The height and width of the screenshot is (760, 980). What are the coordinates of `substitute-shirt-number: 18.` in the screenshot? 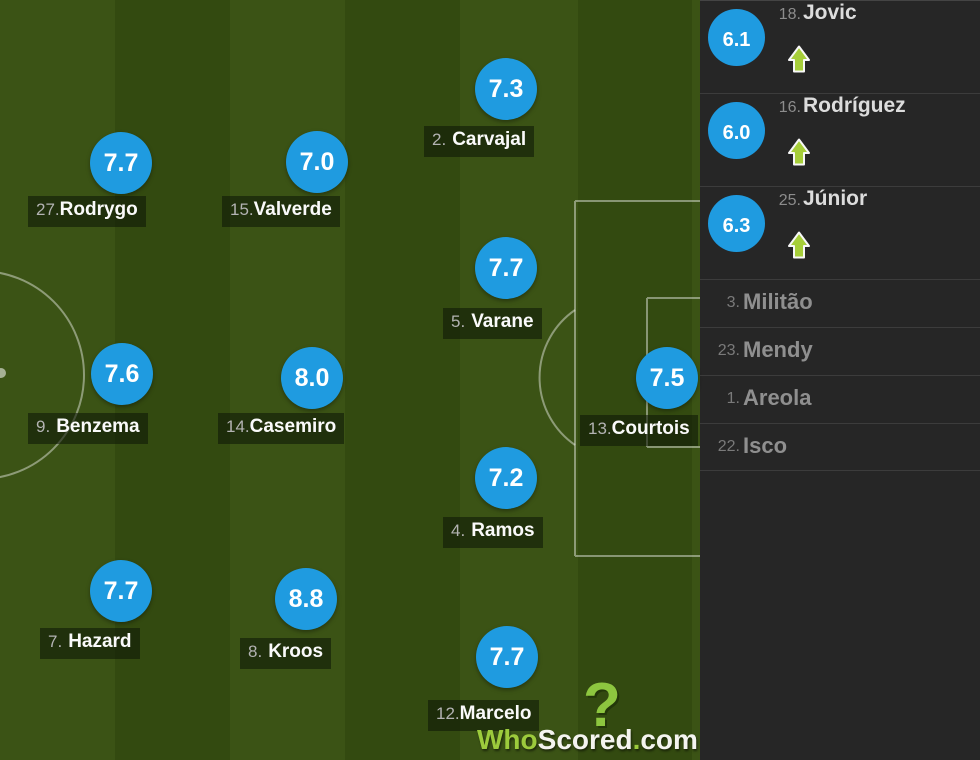 It's located at (789, 14).